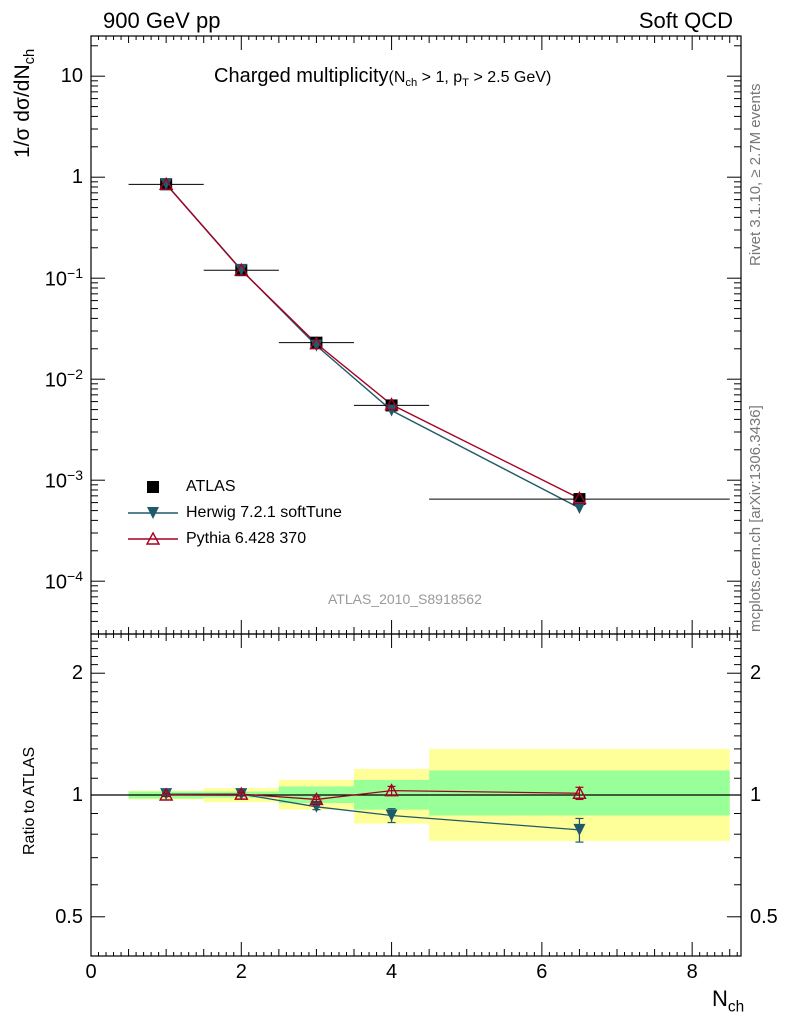  What do you see at coordinates (29, 800) in the screenshot?
I see `y-axis-label-bottom: Ratio to ATLAS` at bounding box center [29, 800].